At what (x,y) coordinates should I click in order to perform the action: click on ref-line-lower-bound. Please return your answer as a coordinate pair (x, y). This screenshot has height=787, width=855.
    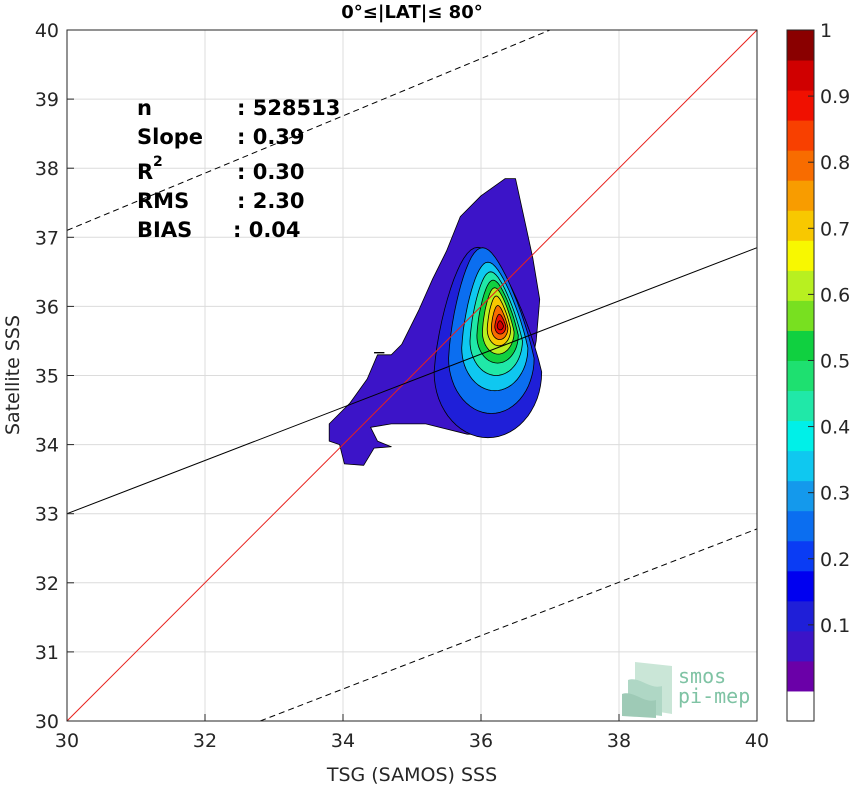
    Looking at the image, I should click on (509, 625).